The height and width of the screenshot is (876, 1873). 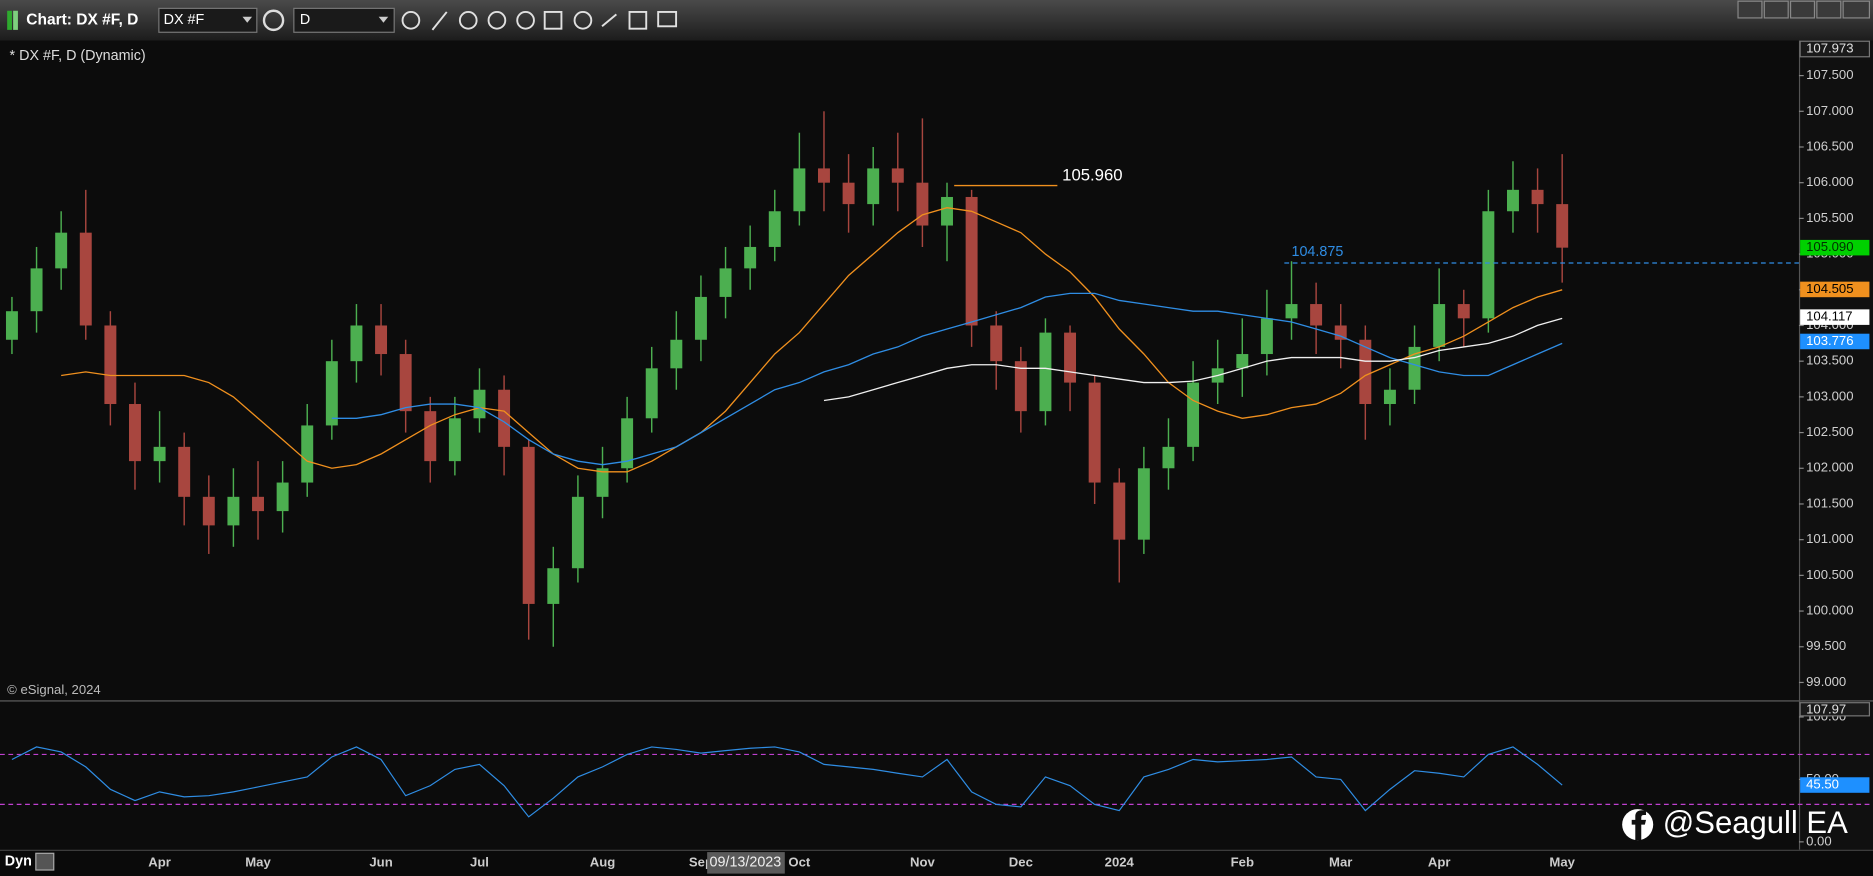 I want to click on close-button, so click(x=1856, y=9).